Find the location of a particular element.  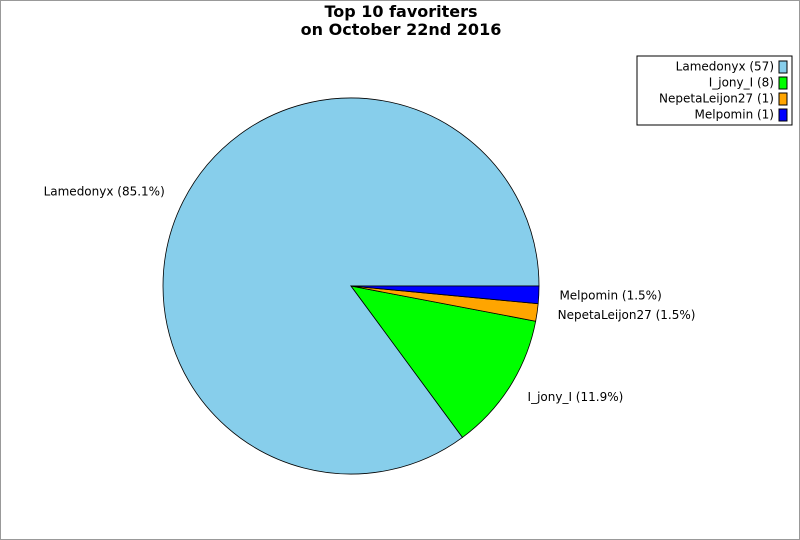

legend-label: I_jony_I (8) is located at coordinates (741, 83).